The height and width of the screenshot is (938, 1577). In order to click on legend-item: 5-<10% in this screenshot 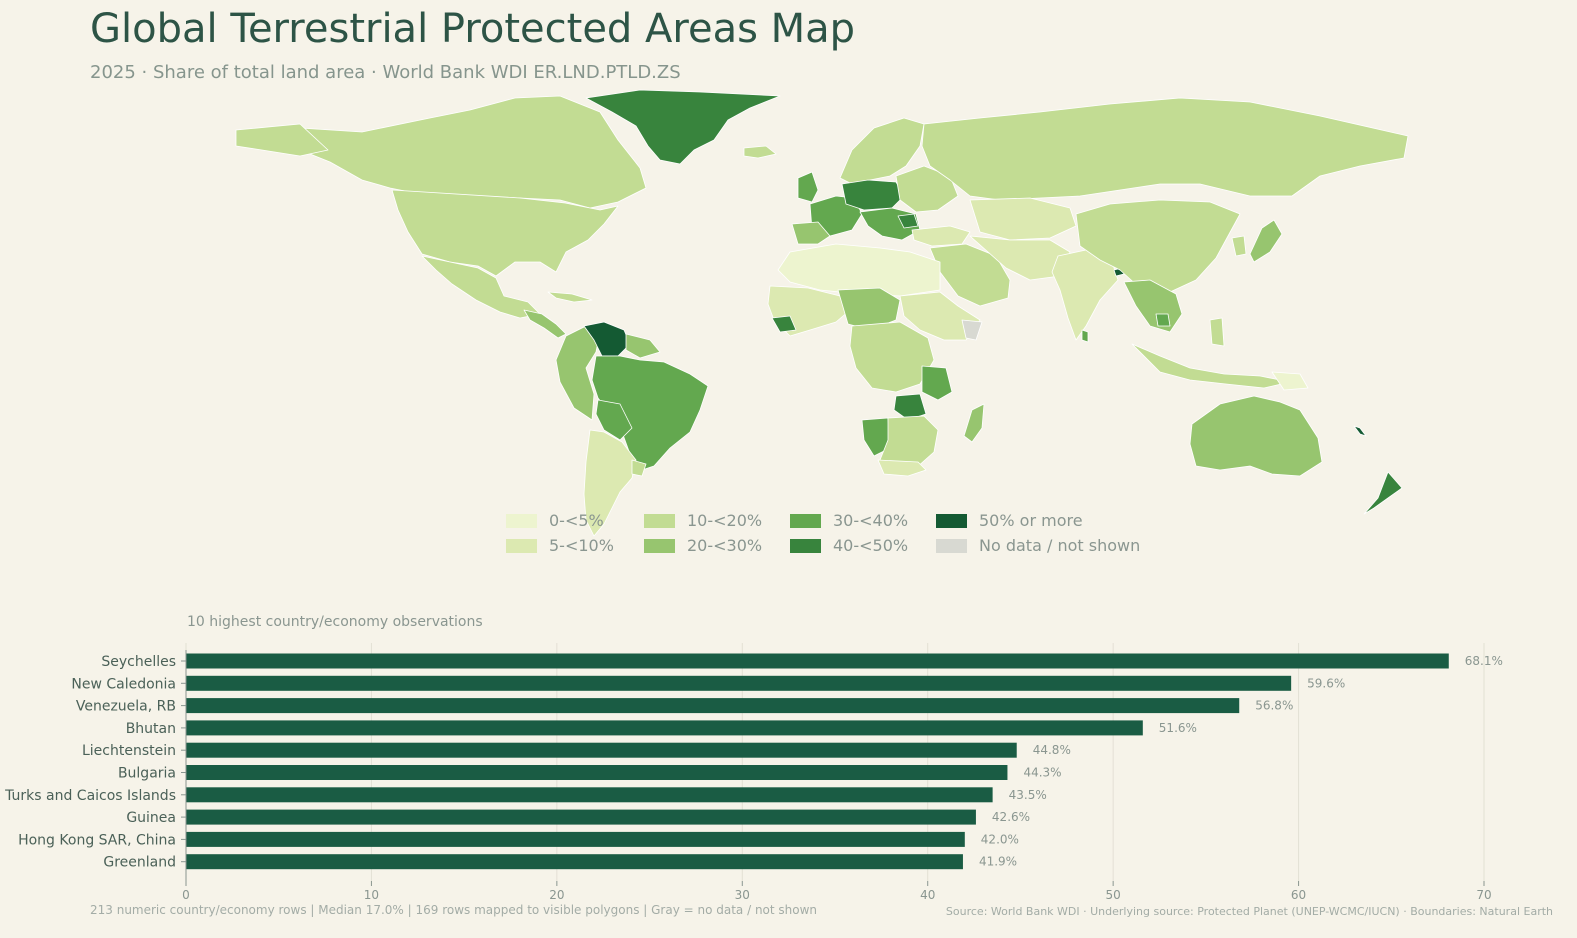, I will do `click(575, 545)`.